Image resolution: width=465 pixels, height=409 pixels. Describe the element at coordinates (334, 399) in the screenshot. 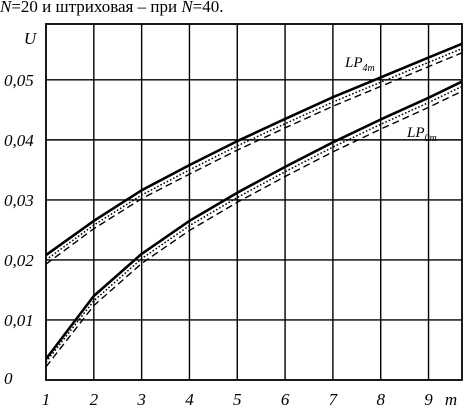

I see `x-tick-label-7: 7` at that location.